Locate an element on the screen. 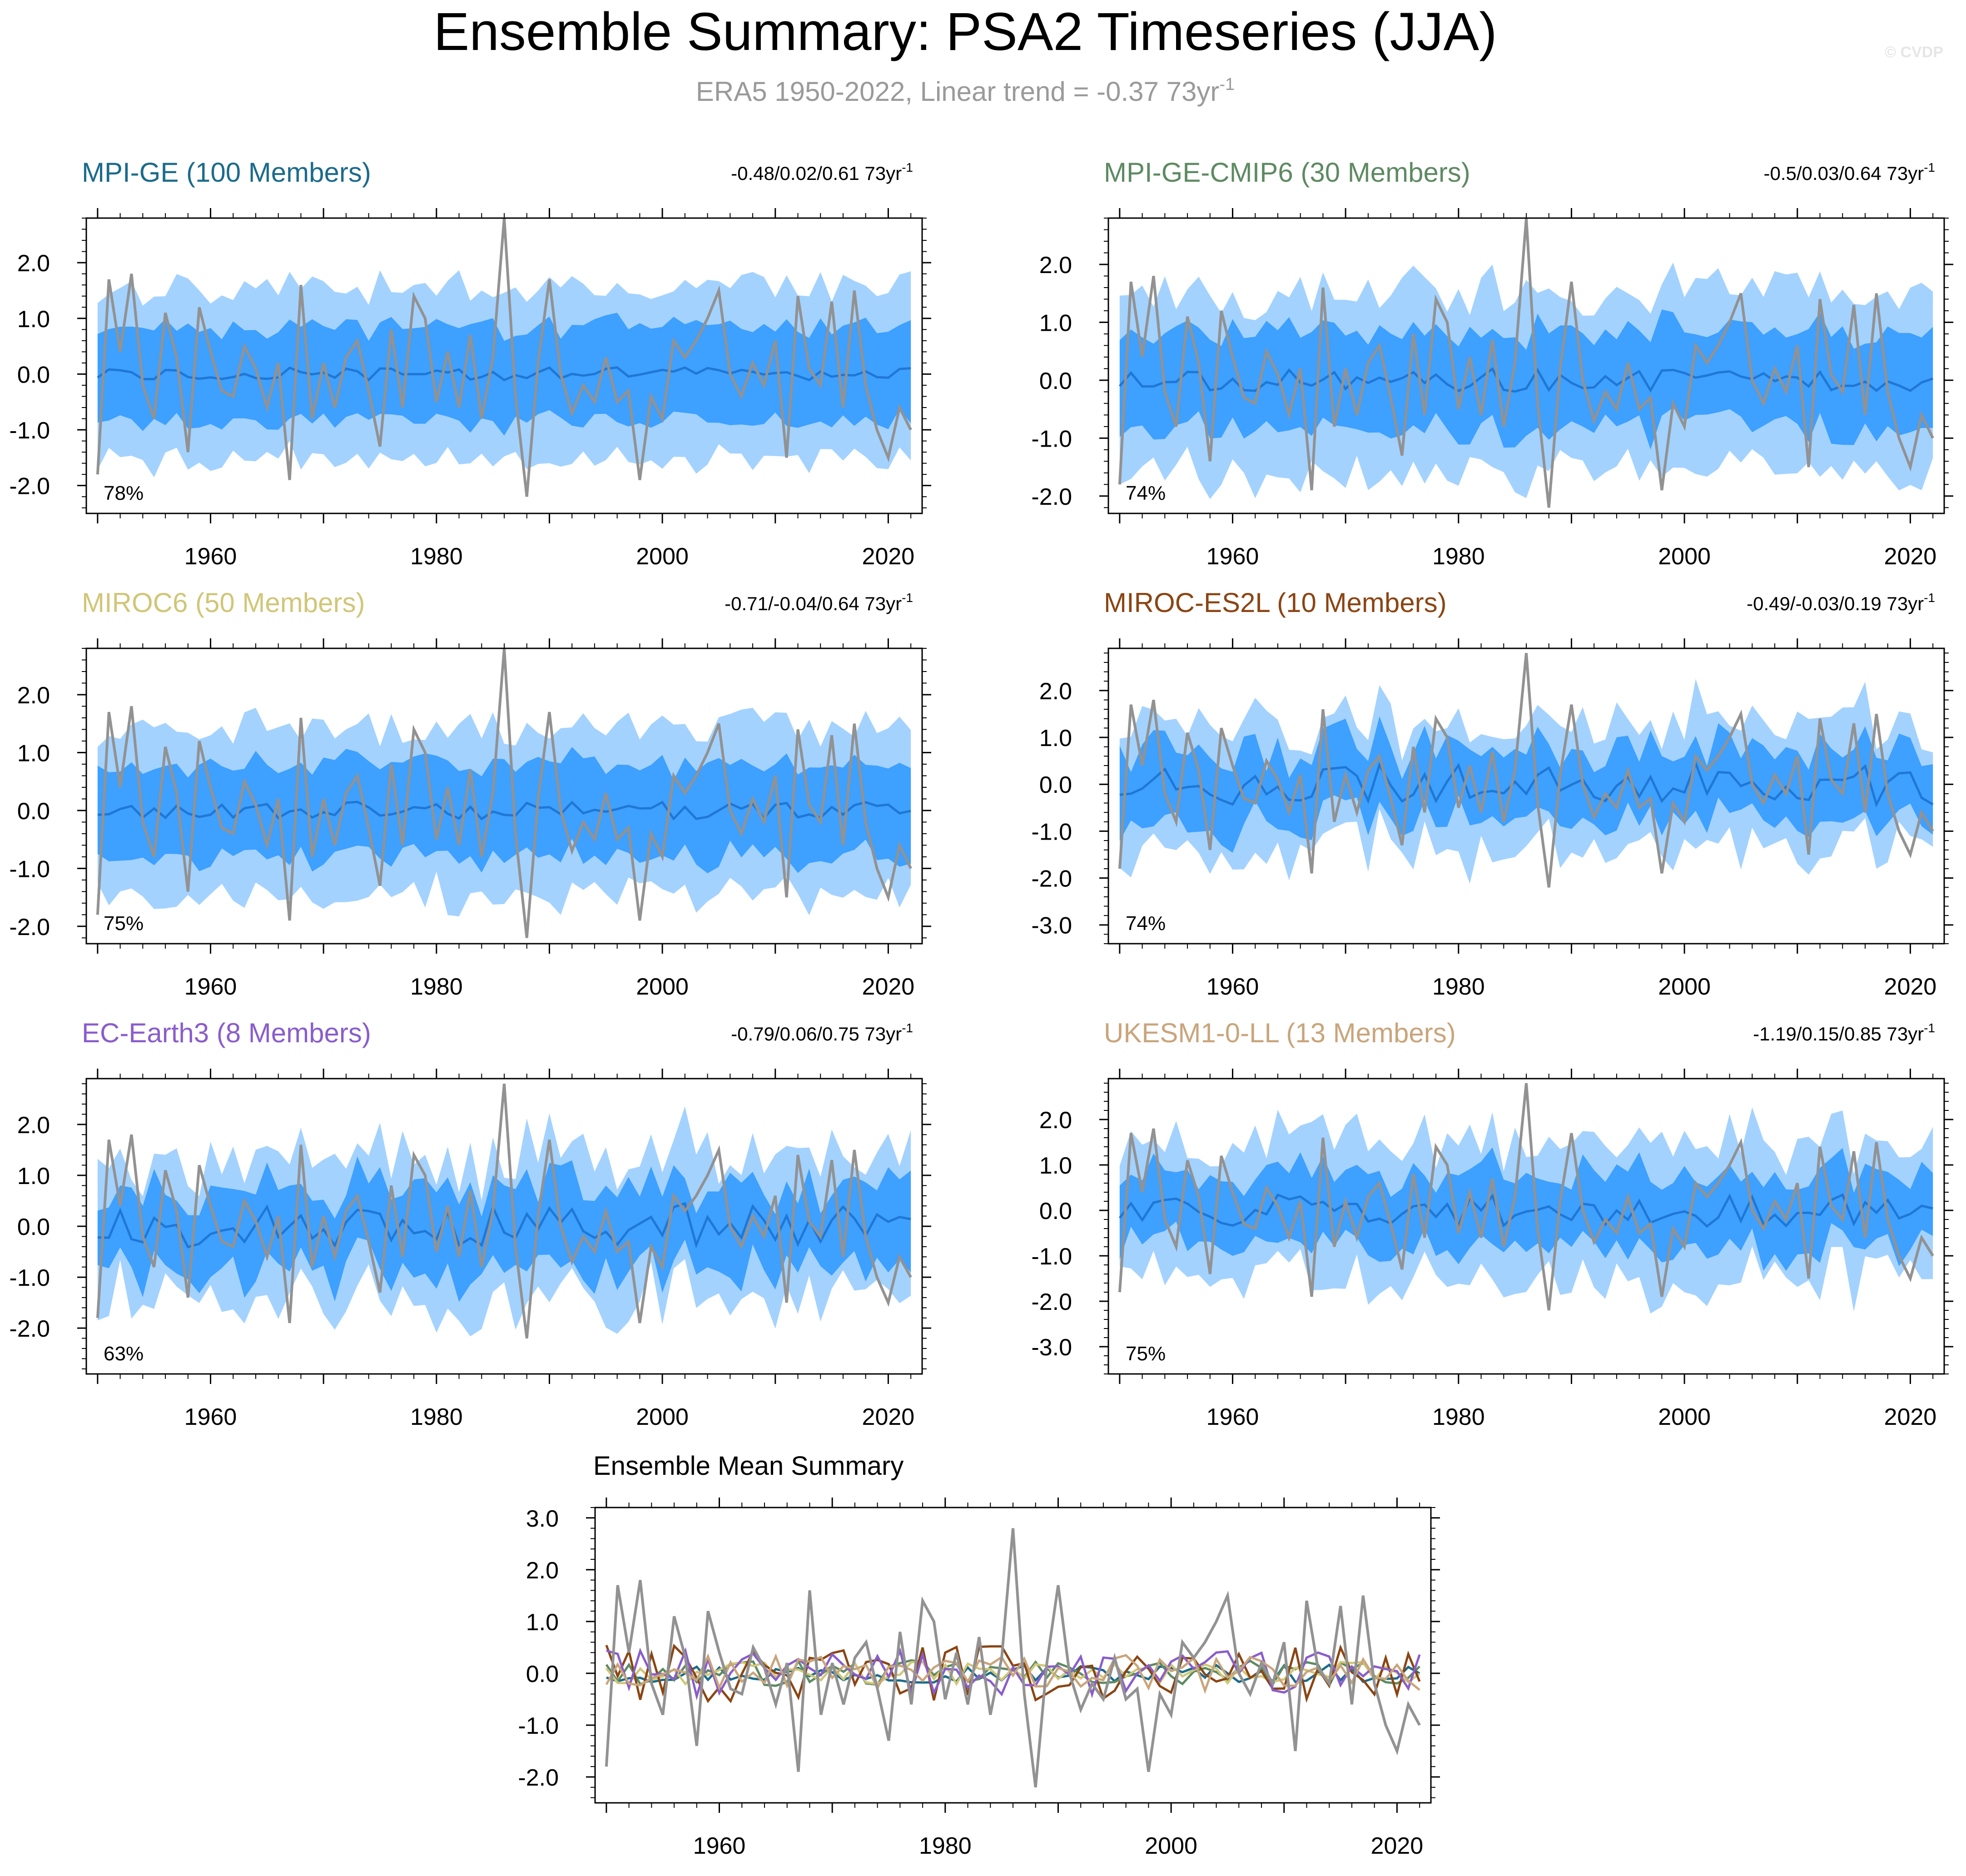 Image resolution: width=1966 pixels, height=1876 pixels. ytick-label: 3.0 is located at coordinates (542, 1519).